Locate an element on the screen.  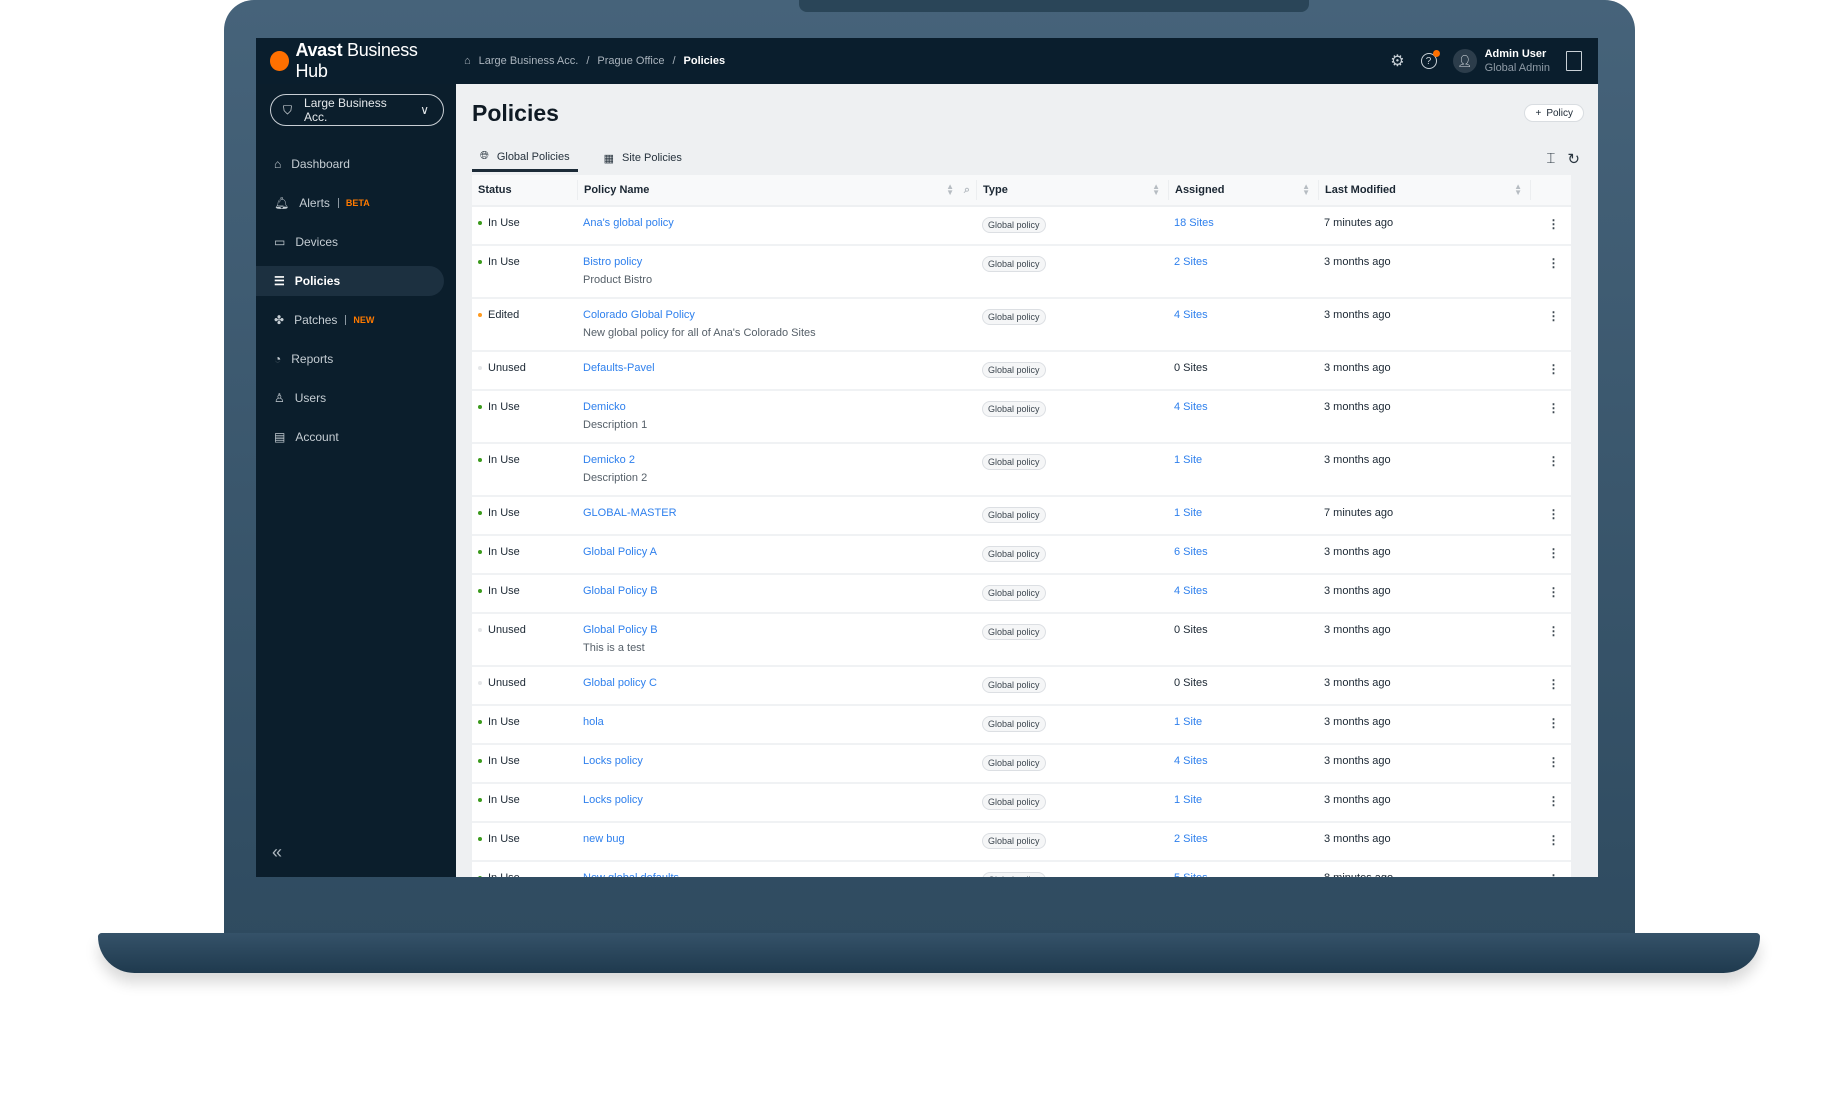
policy-name-cell: Global policy C is located at coordinates (776, 683).